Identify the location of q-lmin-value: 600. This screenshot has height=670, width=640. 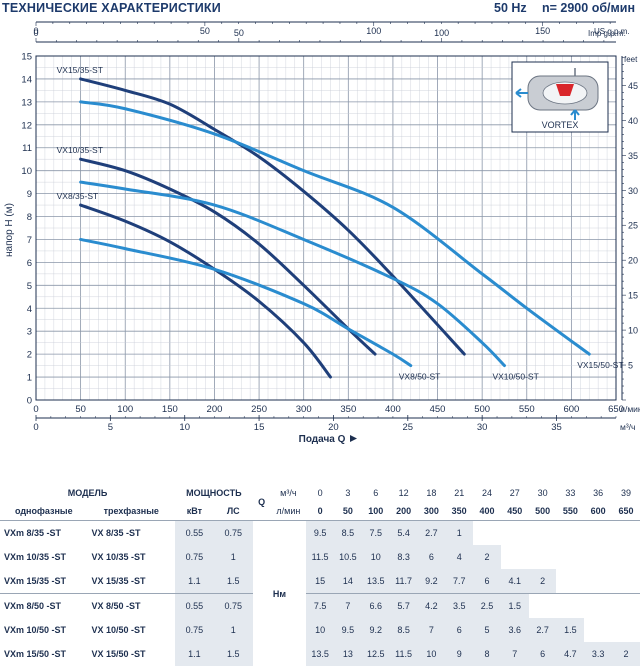
(598, 511).